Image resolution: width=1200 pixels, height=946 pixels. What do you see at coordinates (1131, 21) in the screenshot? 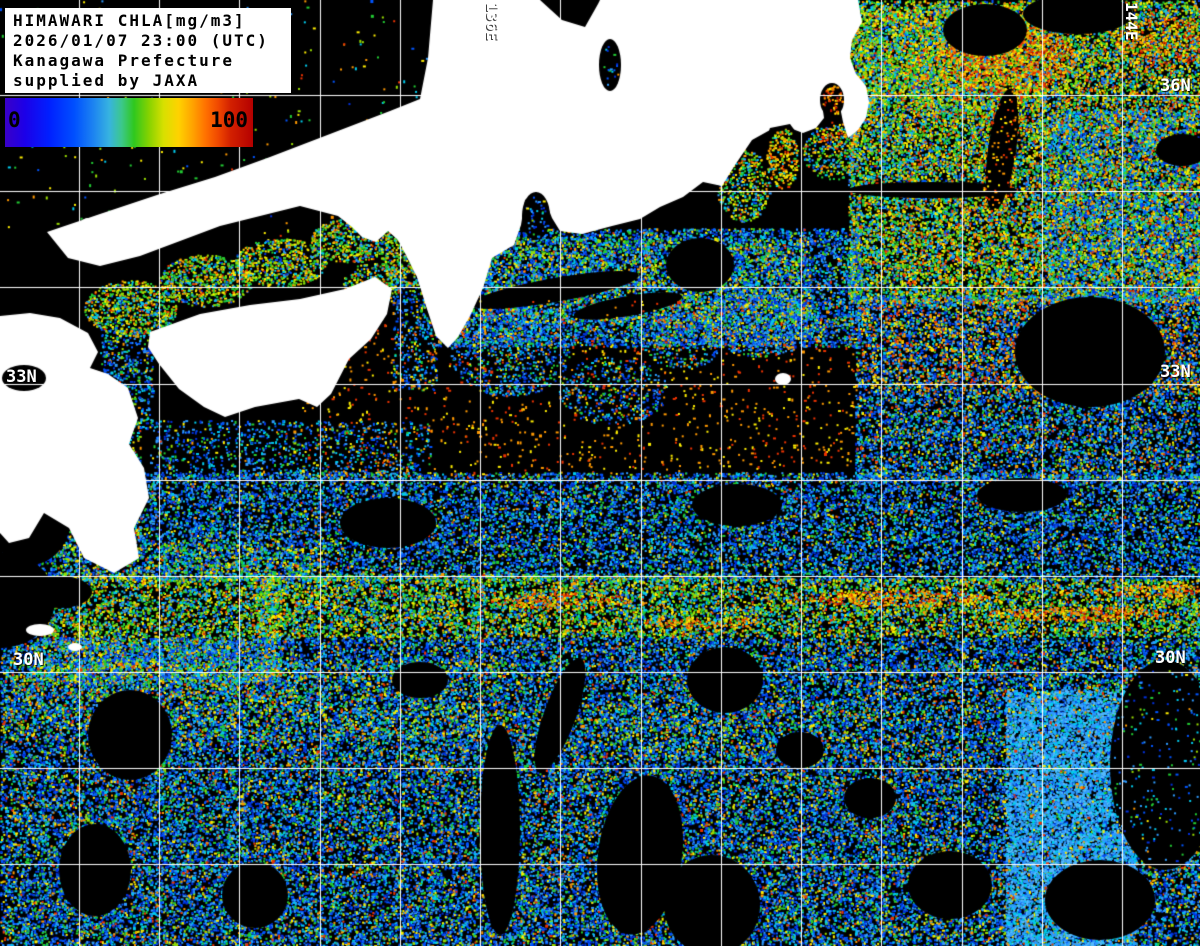
I see `meridian-label-144e: 144E` at bounding box center [1131, 21].